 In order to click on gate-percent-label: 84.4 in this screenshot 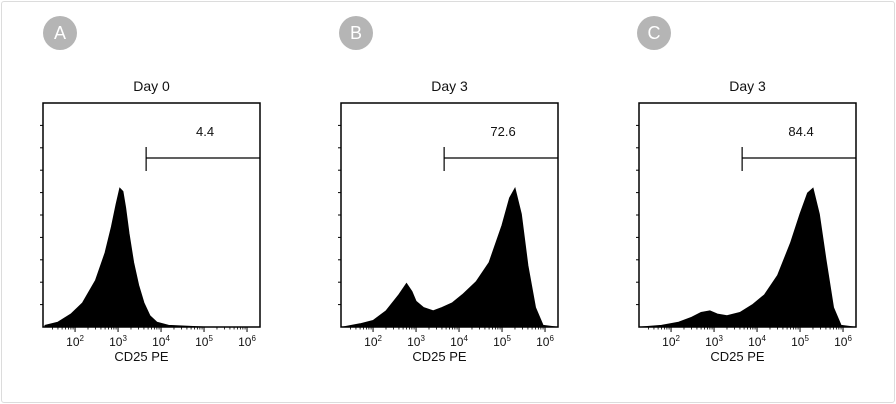, I will do `click(800, 131)`.